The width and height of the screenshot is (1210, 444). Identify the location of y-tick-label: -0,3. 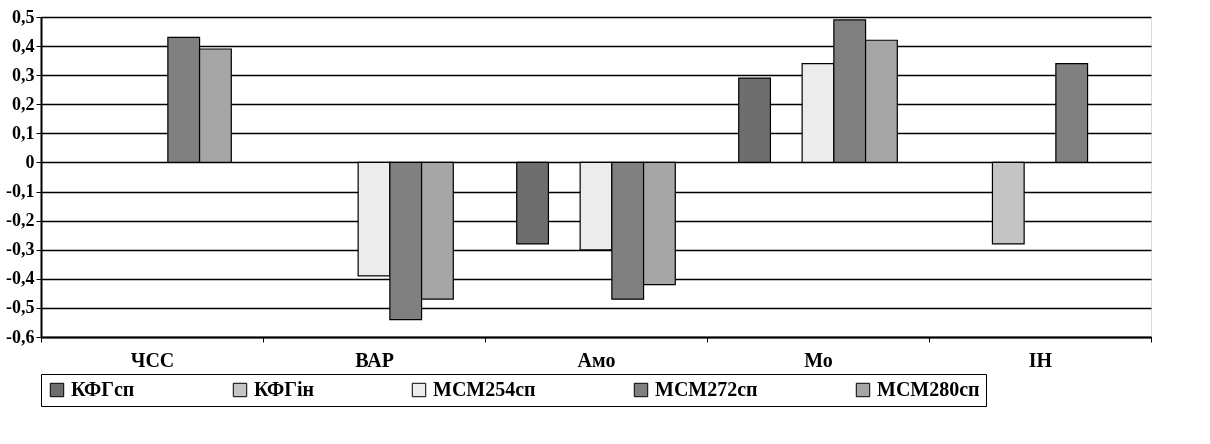
(20, 249).